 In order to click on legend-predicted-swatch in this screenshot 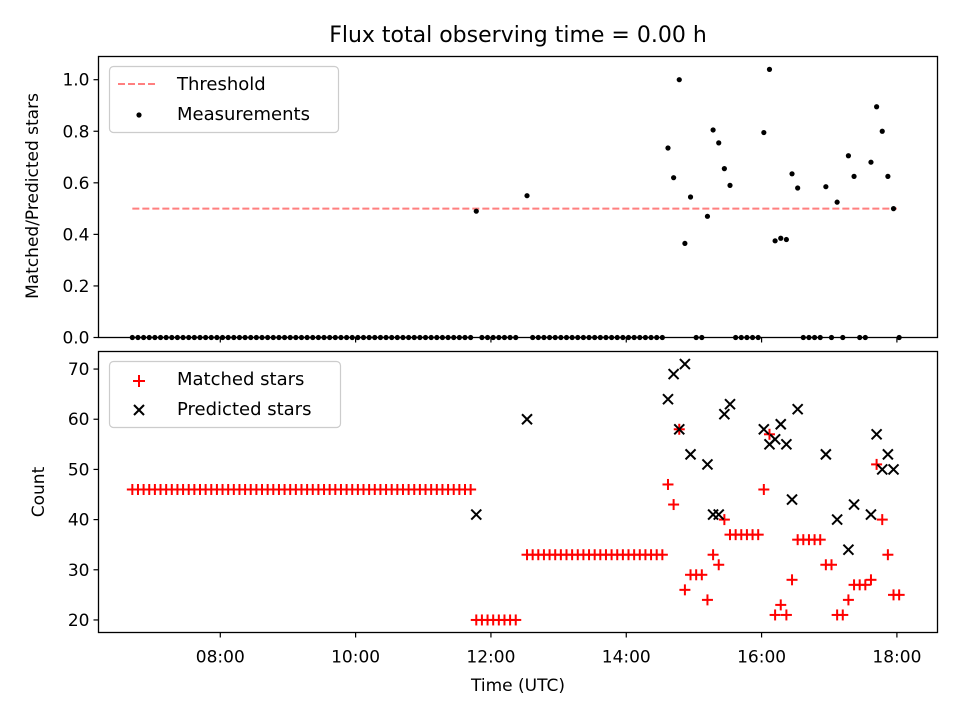, I will do `click(139, 410)`.